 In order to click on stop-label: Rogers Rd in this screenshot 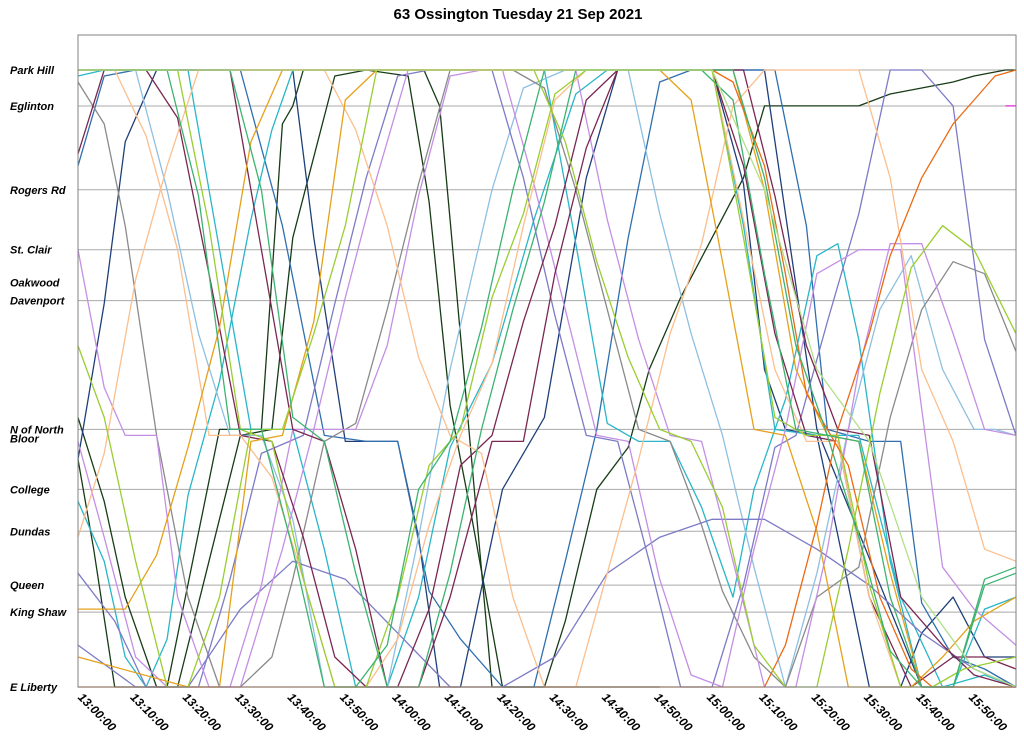, I will do `click(38, 191)`.